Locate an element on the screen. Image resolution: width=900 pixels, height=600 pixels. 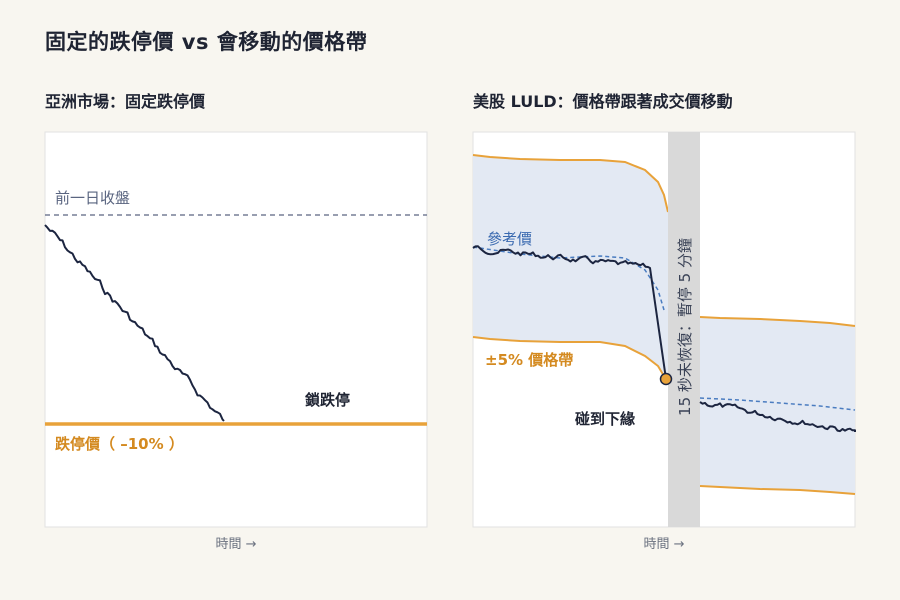
reference-price-line-before is located at coordinates (568, 278).